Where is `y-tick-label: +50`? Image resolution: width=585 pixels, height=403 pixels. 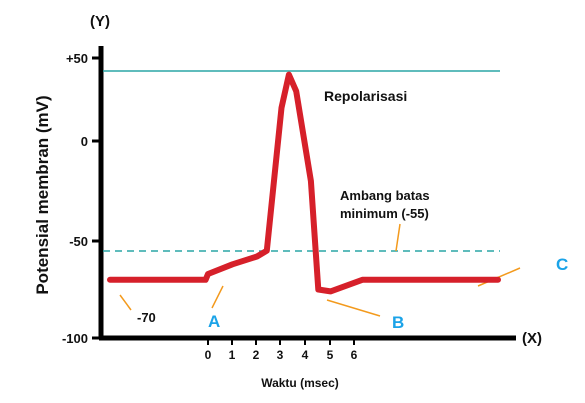
y-tick-label: +50 is located at coordinates (77, 58).